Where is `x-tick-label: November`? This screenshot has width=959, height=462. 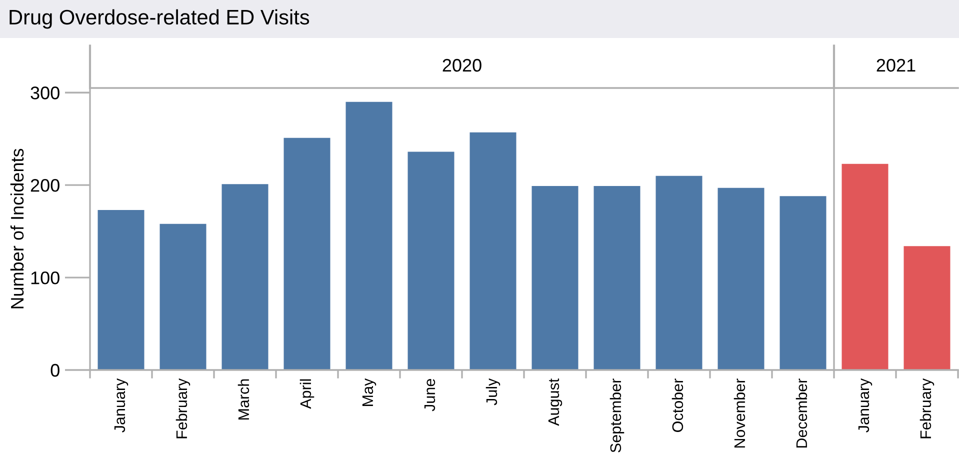 x-tick-label: November is located at coordinates (740, 413).